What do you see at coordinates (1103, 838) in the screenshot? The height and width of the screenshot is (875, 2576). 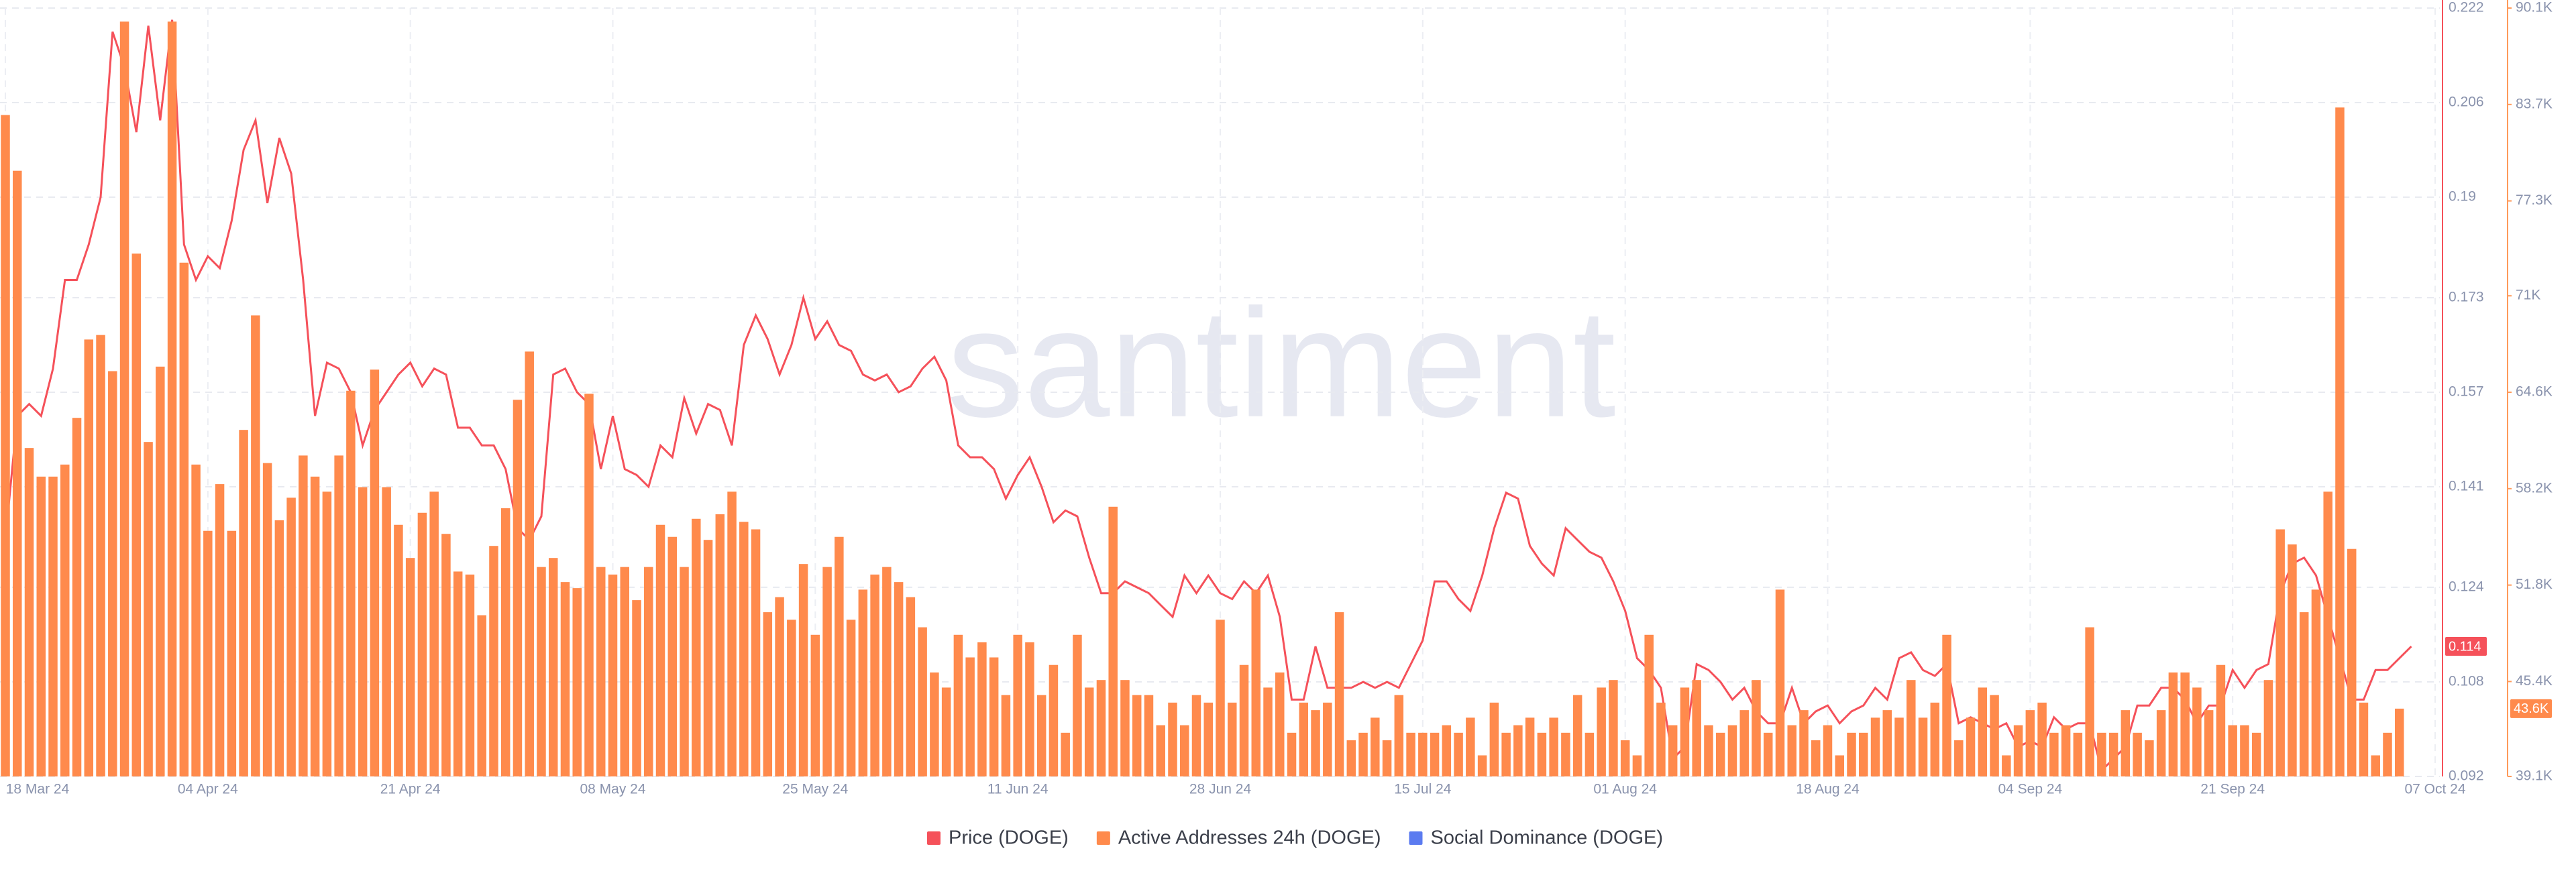 I see `legend-swatch` at bounding box center [1103, 838].